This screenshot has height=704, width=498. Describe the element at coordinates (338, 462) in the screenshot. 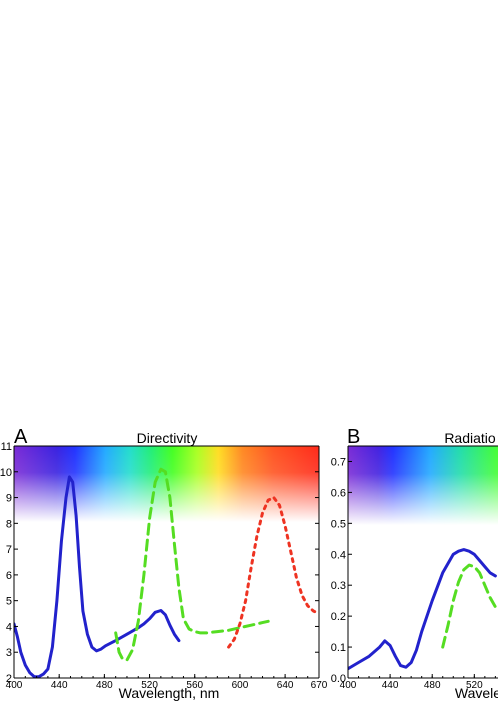

I see `y-tick-label: 0.7` at that location.